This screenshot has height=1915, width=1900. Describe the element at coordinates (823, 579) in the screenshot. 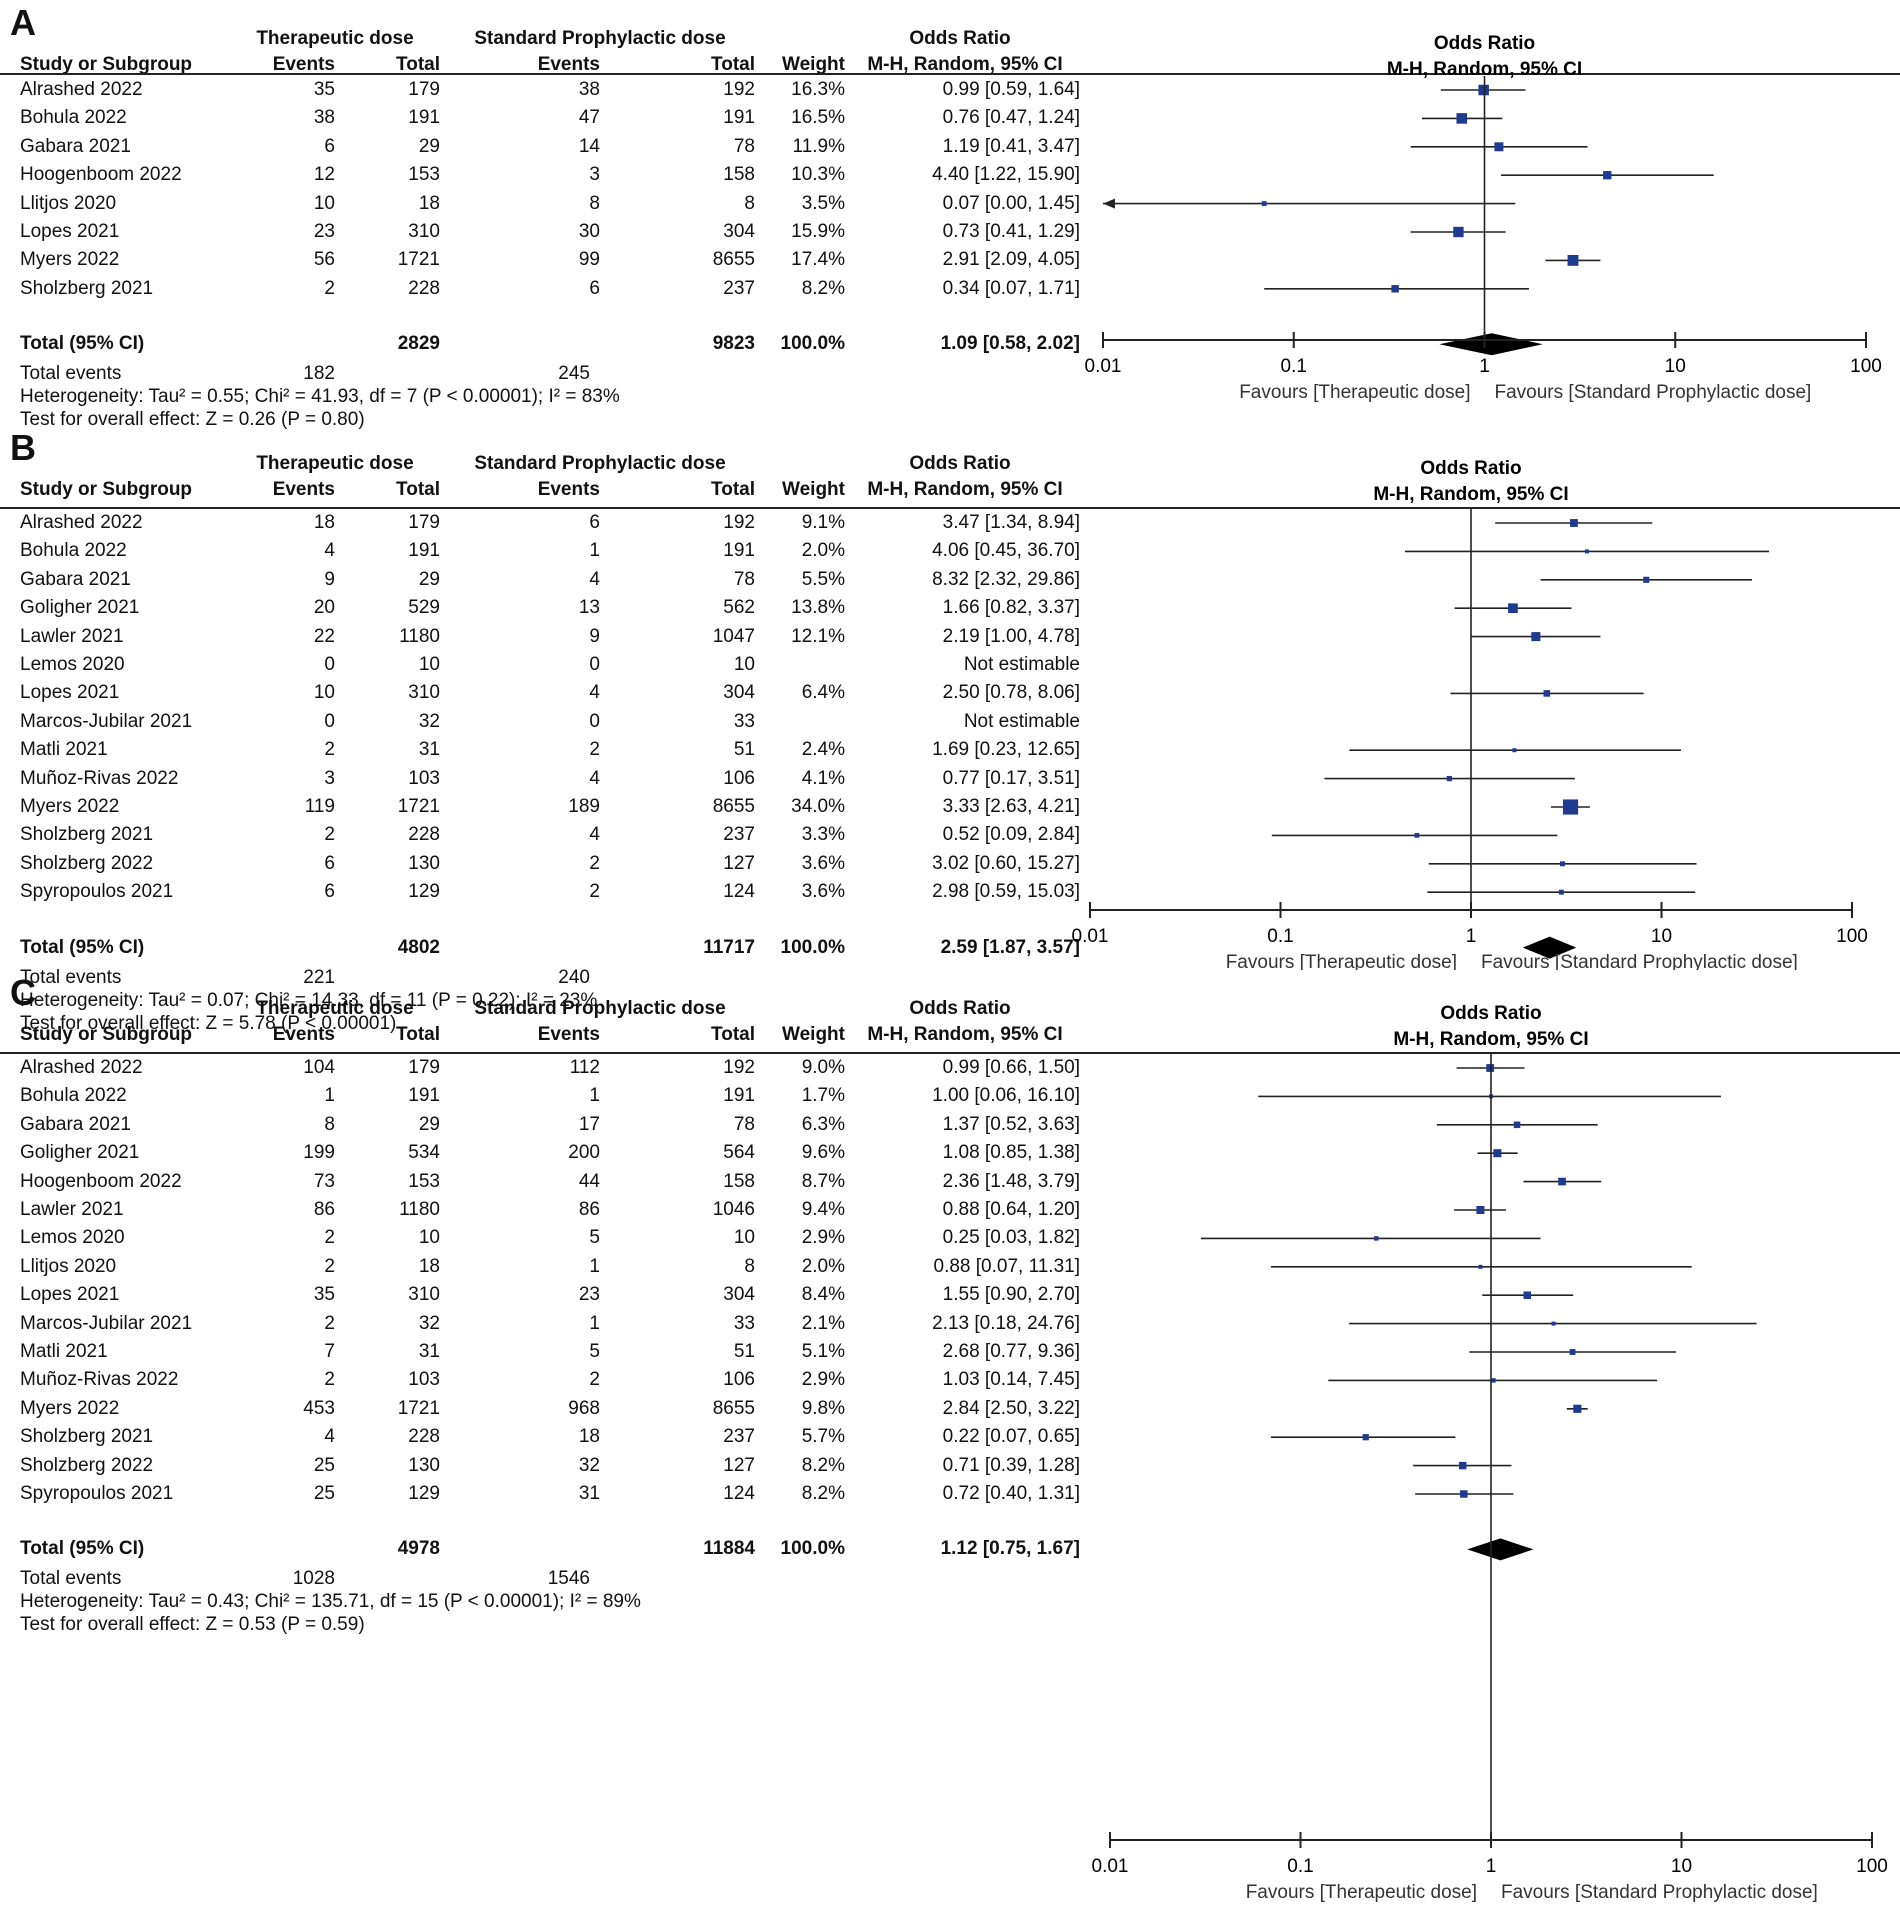

I see `weight-value: 5.5%` at that location.